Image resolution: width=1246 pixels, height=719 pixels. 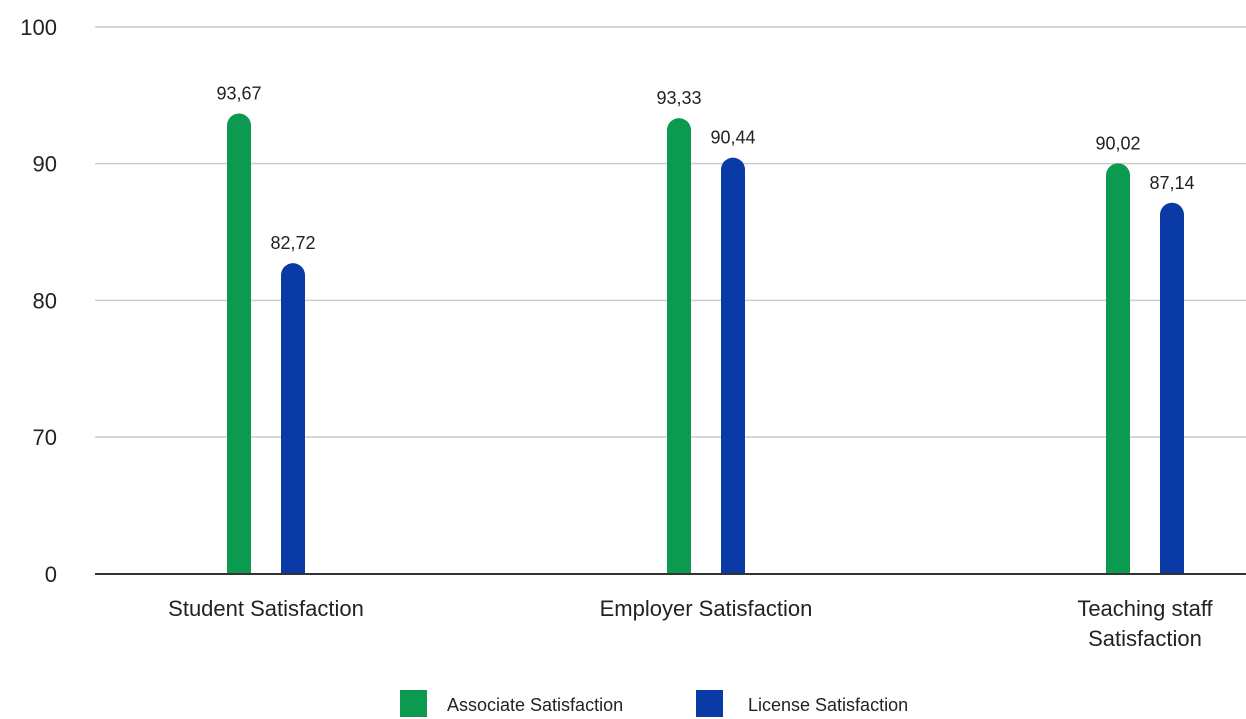 I want to click on x-tick-label-line: Employer Satisfaction, so click(x=706, y=608).